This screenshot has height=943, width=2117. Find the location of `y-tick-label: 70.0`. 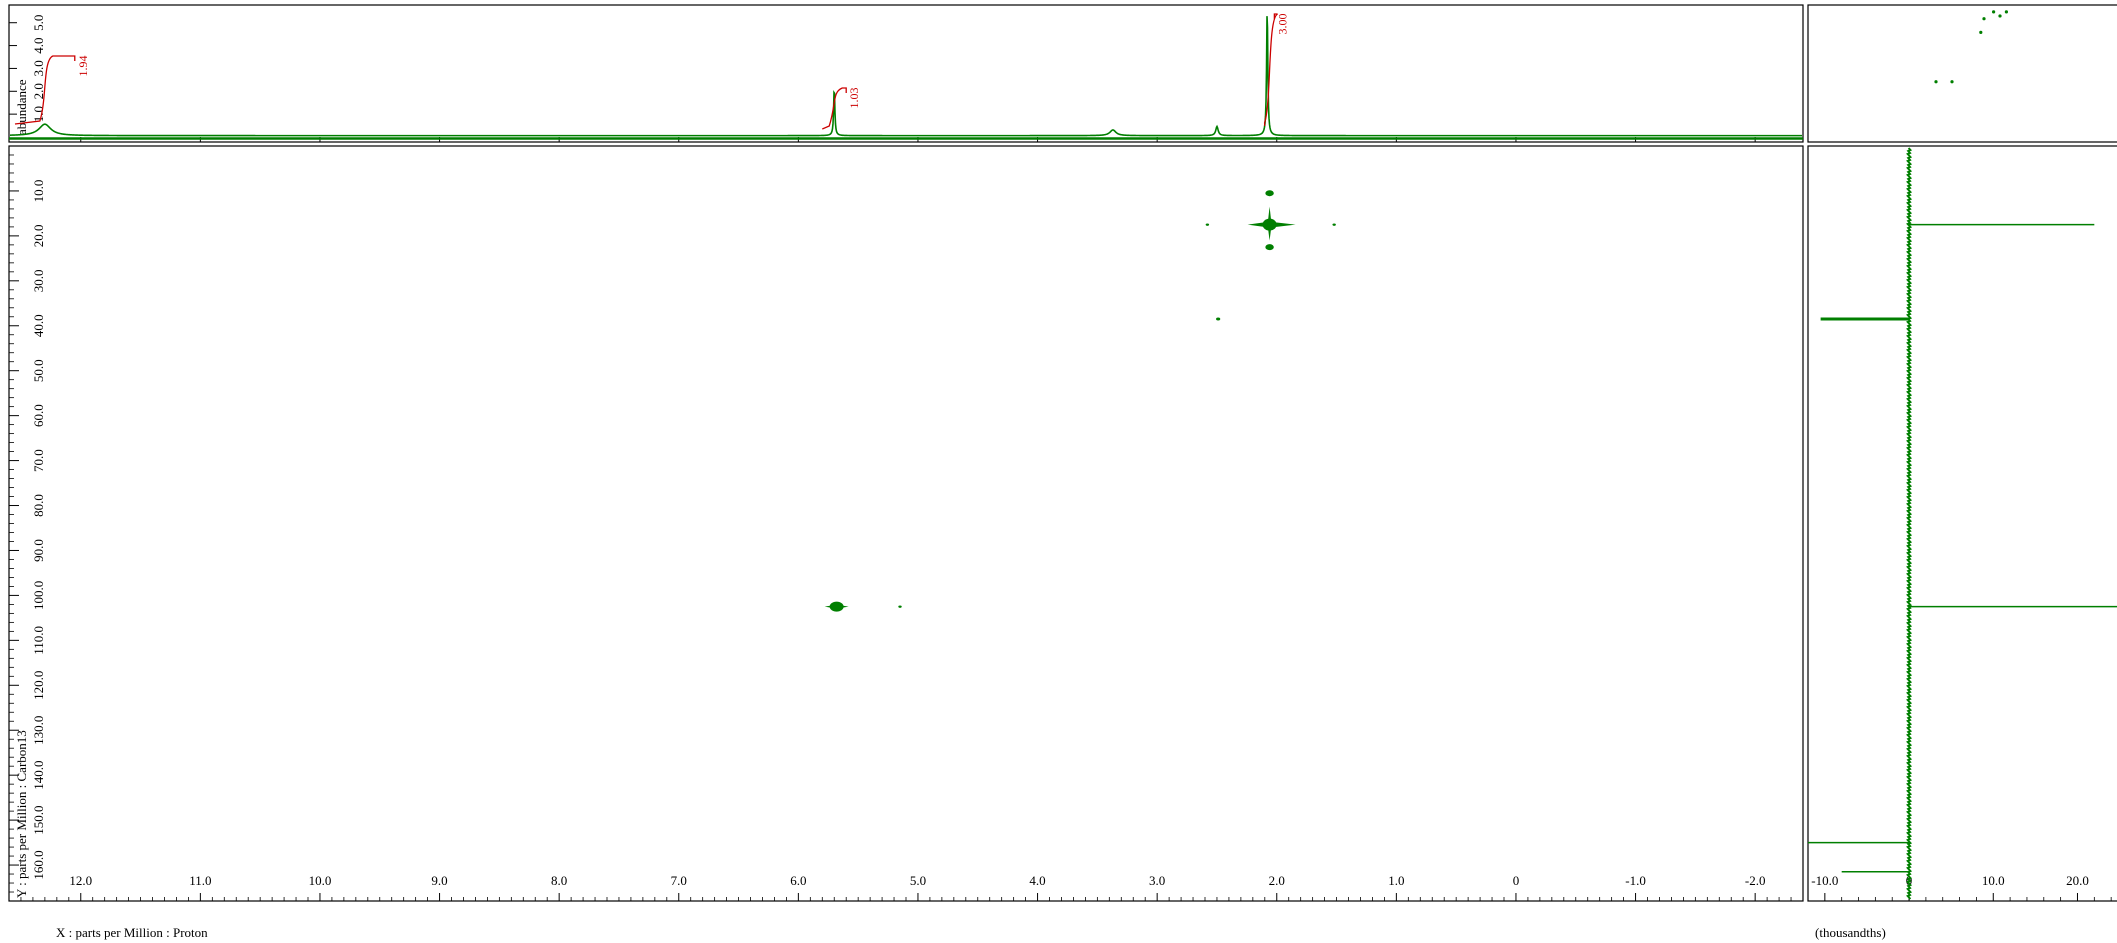

y-tick-label: 70.0 is located at coordinates (38, 460).